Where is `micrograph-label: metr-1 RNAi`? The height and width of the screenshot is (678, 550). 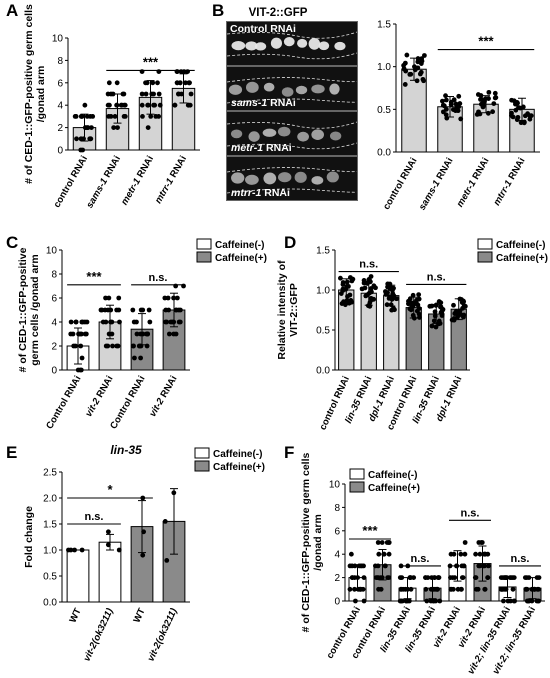 micrograph-label: metr-1 RNAi is located at coordinates (261, 148).